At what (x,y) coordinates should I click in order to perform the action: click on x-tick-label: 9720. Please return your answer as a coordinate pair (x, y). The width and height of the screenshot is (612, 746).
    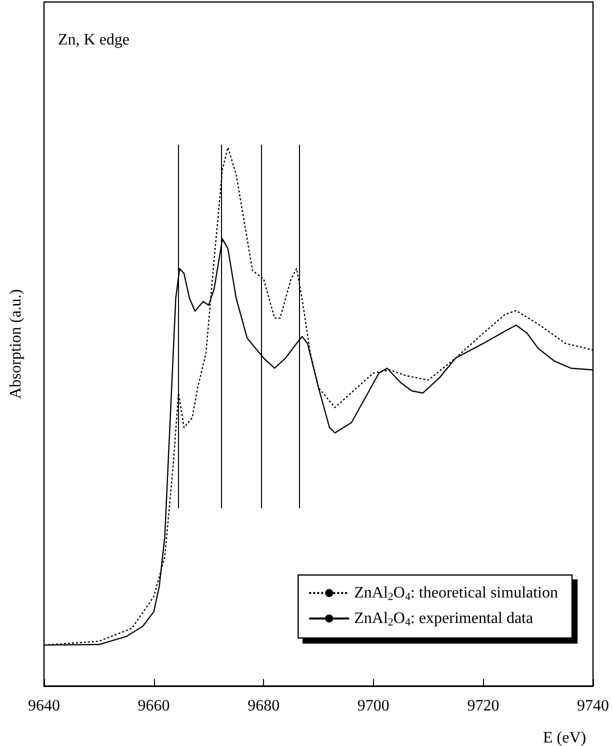
    Looking at the image, I should click on (483, 706).